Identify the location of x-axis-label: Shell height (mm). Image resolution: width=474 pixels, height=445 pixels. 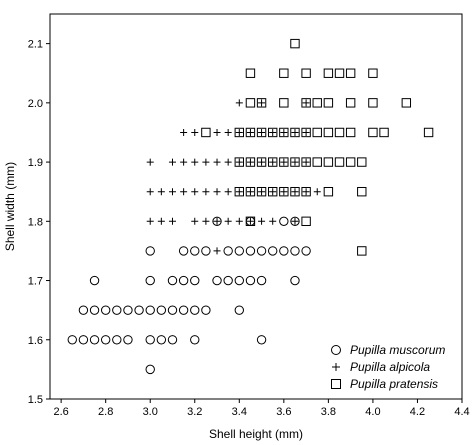
(256, 434).